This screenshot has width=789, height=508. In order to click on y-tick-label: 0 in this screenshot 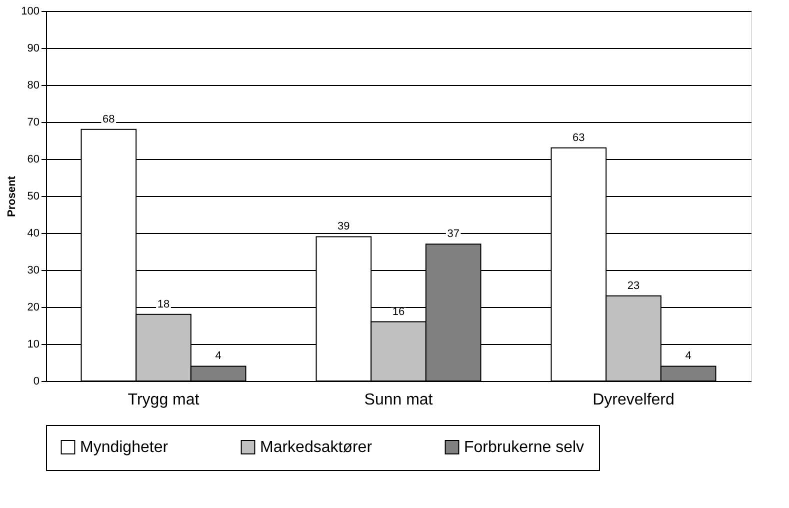, I will do `click(36, 382)`.